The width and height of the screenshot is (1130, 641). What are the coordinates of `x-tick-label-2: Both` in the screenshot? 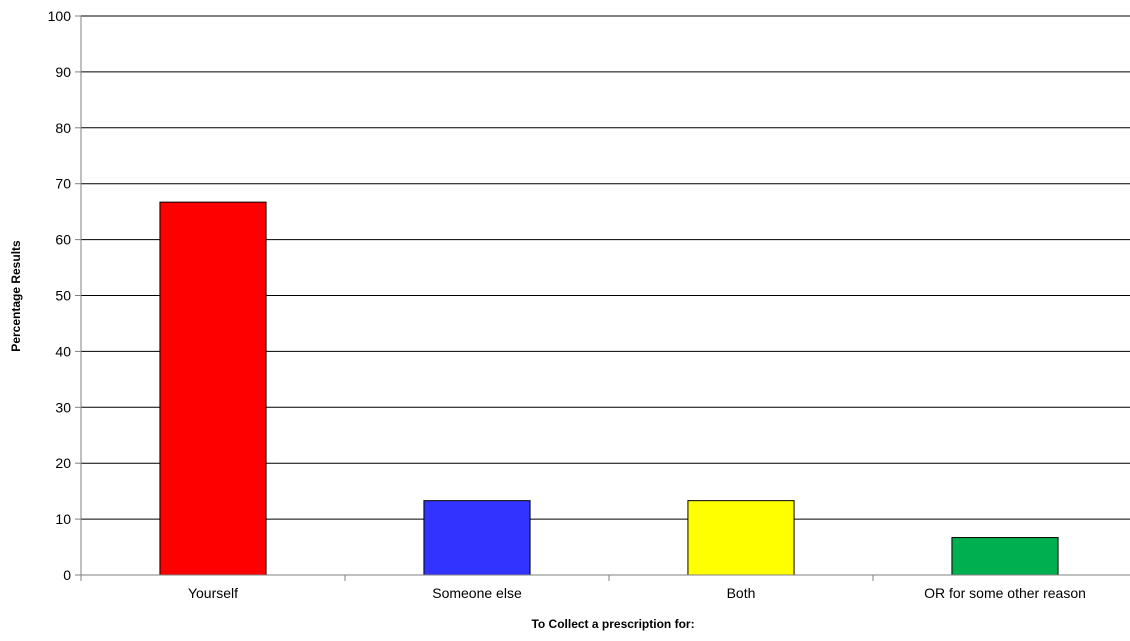 It's located at (741, 593).